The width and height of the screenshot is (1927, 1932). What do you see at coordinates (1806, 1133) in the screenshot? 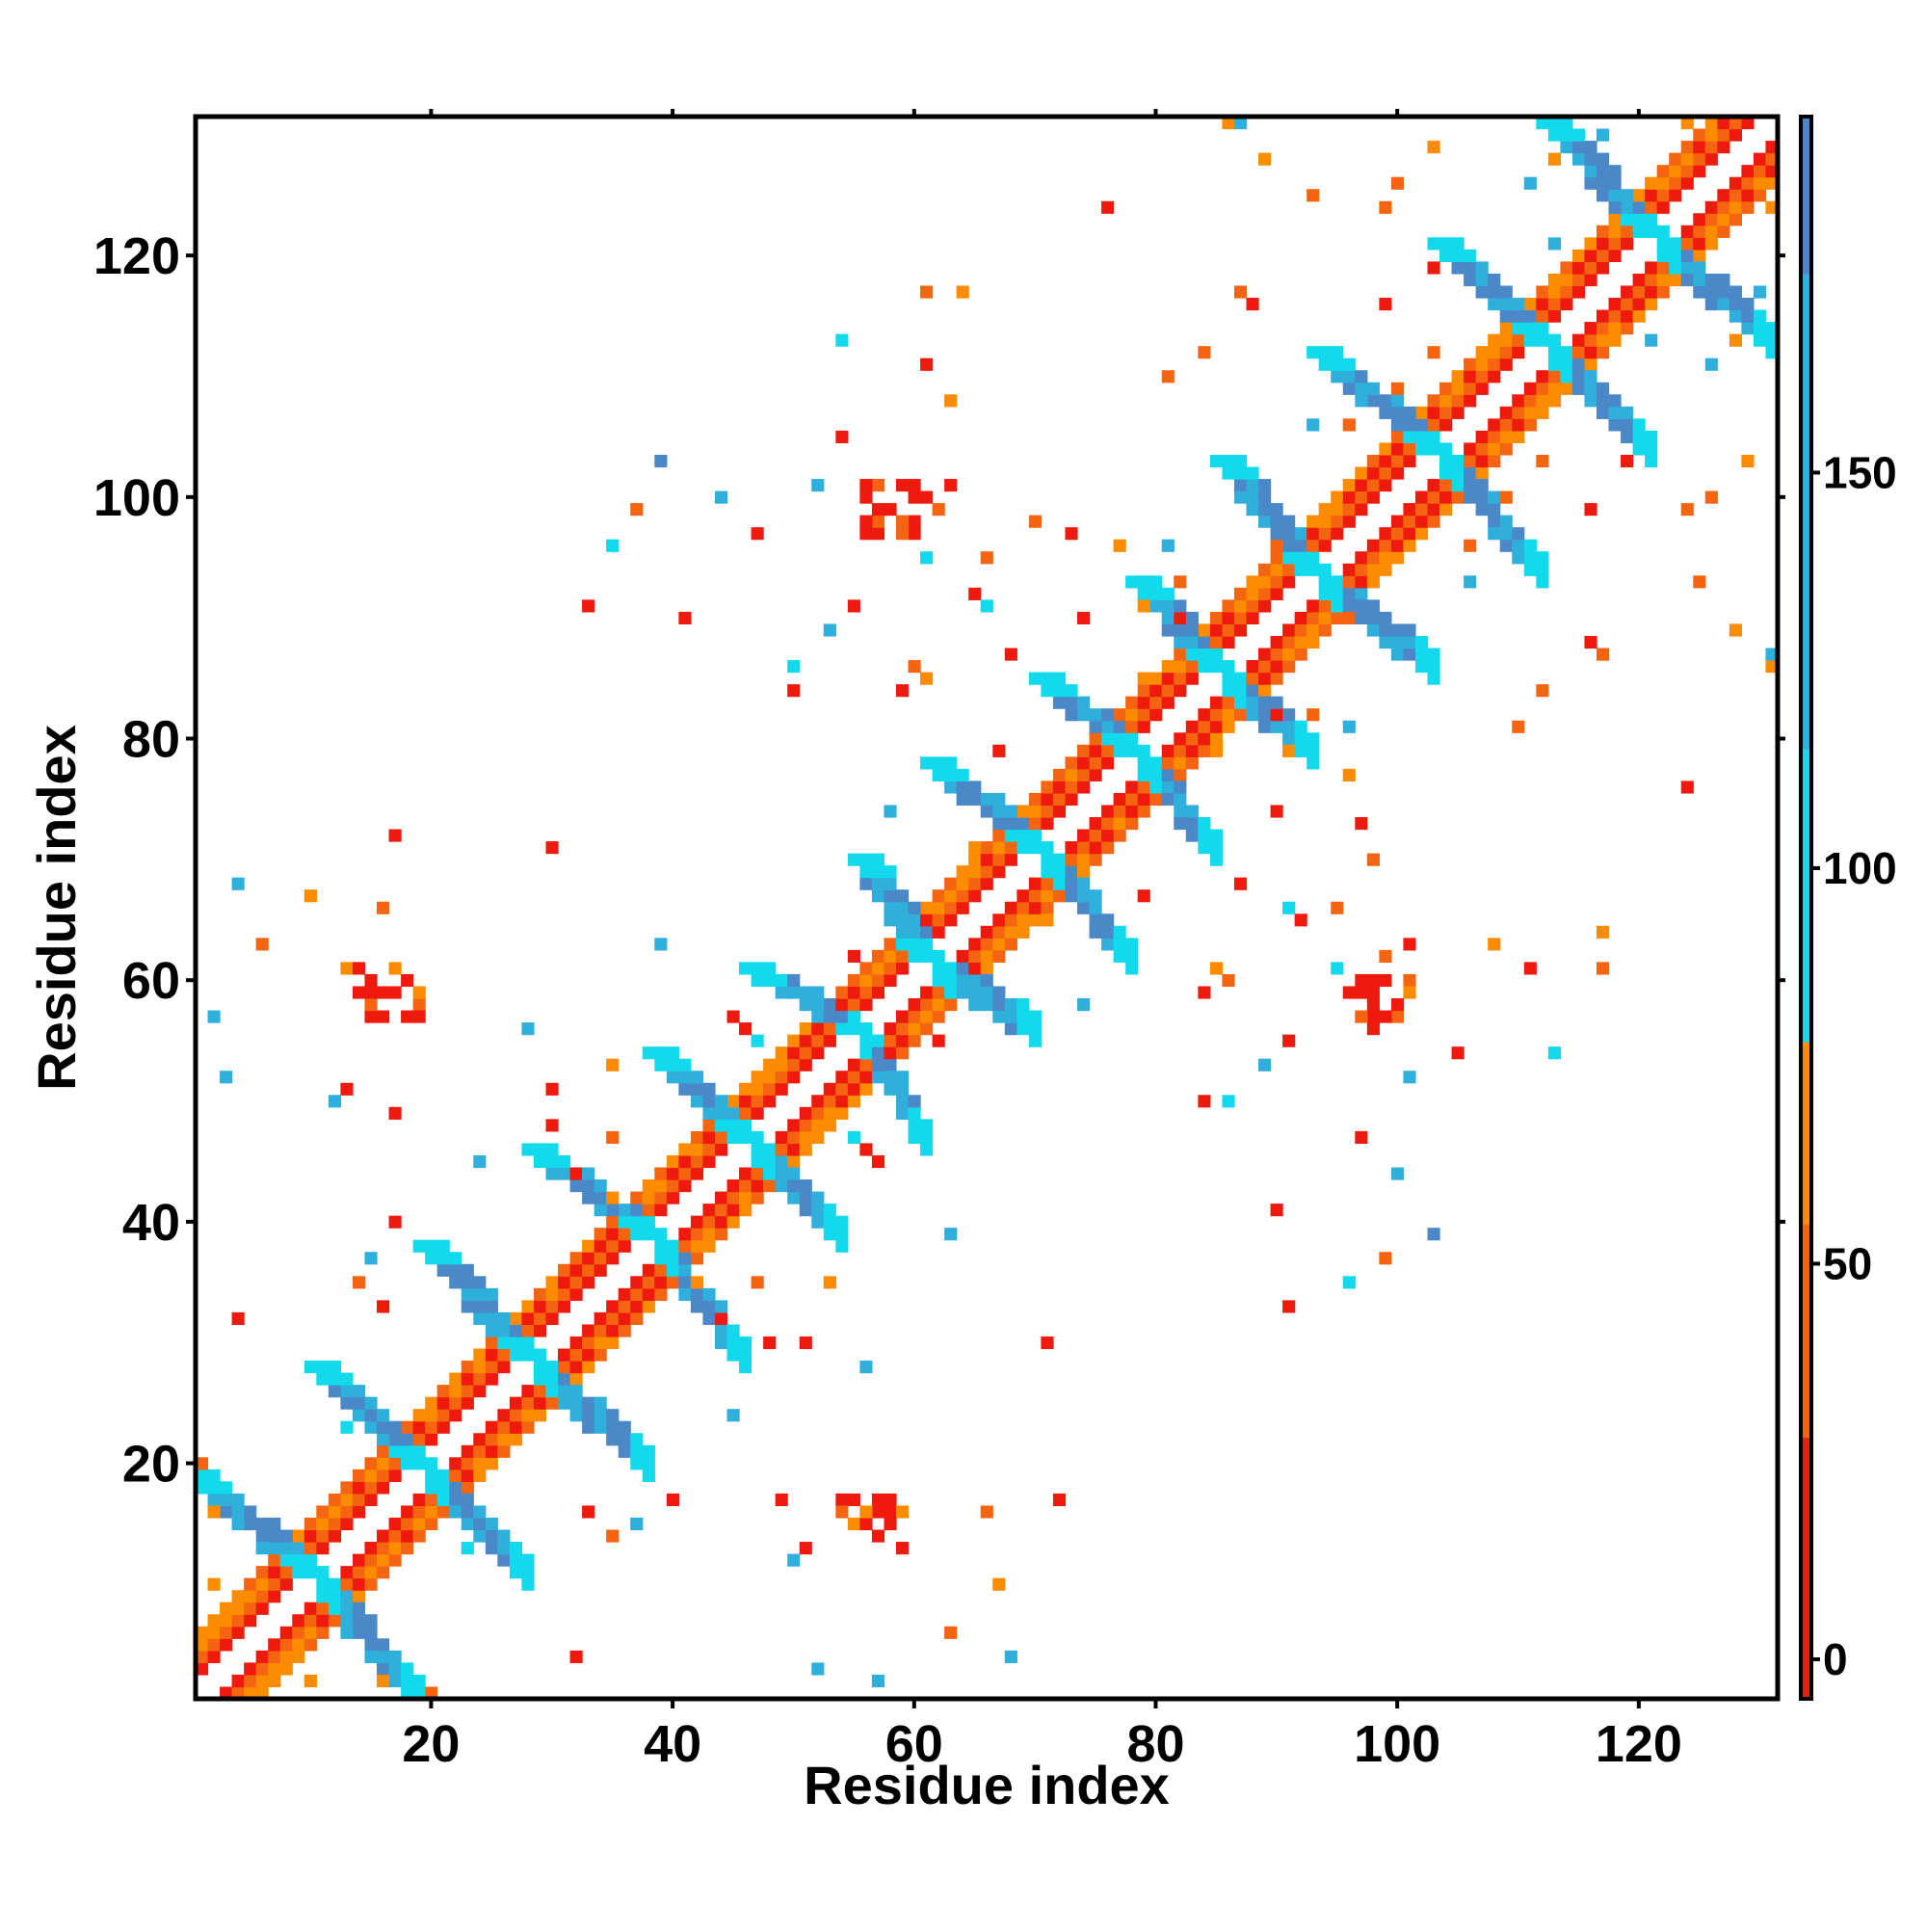
I see `colorbar-band` at bounding box center [1806, 1133].